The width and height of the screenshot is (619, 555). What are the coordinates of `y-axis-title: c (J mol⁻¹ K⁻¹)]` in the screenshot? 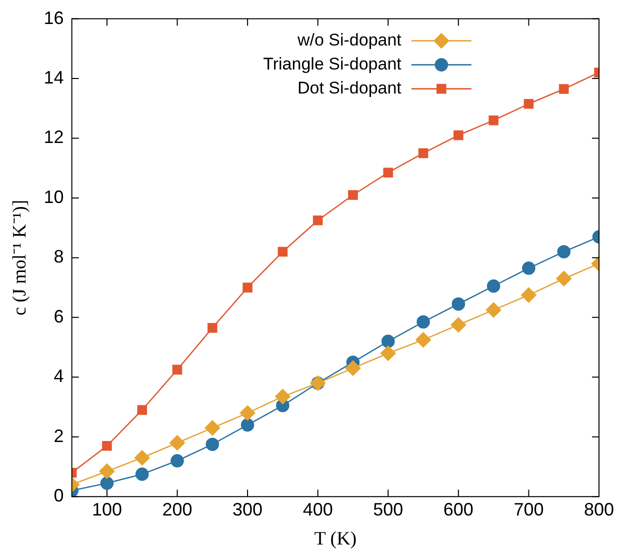 It's located at (19, 258).